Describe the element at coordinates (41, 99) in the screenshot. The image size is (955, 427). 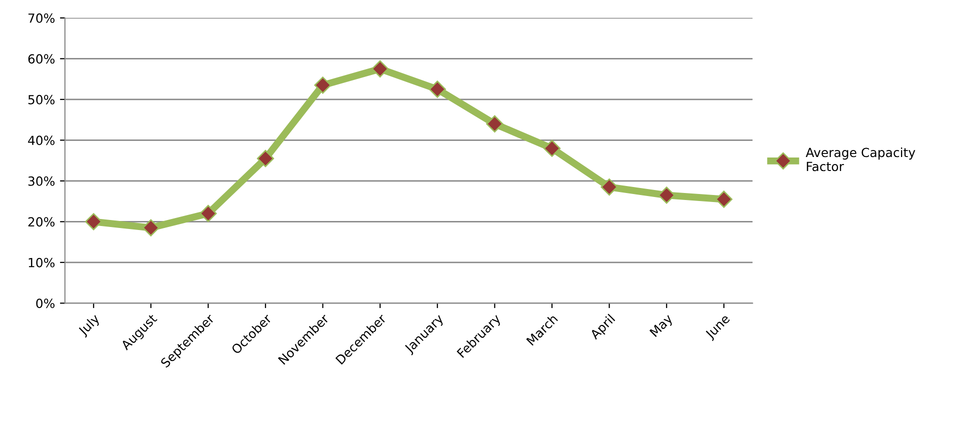
I see `y-tick-label: 50%` at that location.